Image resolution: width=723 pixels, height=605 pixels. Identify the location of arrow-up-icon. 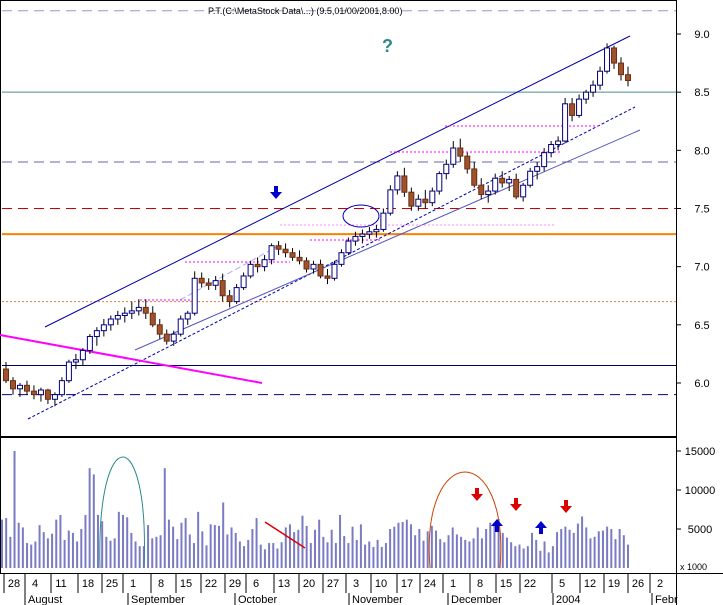
(497, 525).